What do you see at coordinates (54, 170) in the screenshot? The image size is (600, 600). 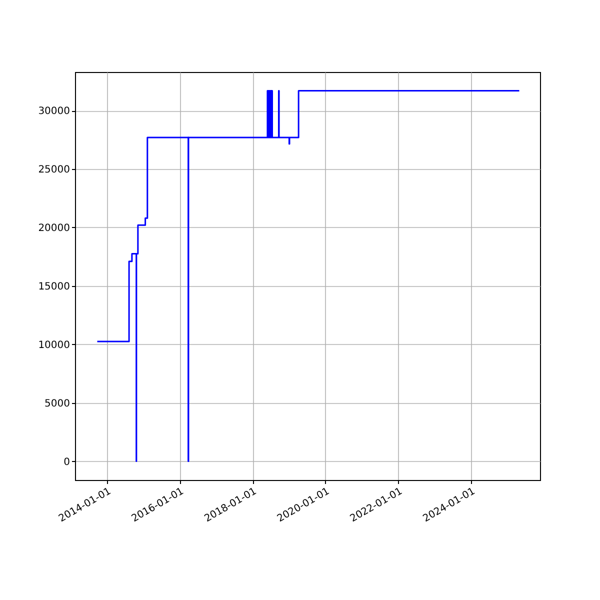 I see `y-tick-label: 25000` at bounding box center [54, 170].